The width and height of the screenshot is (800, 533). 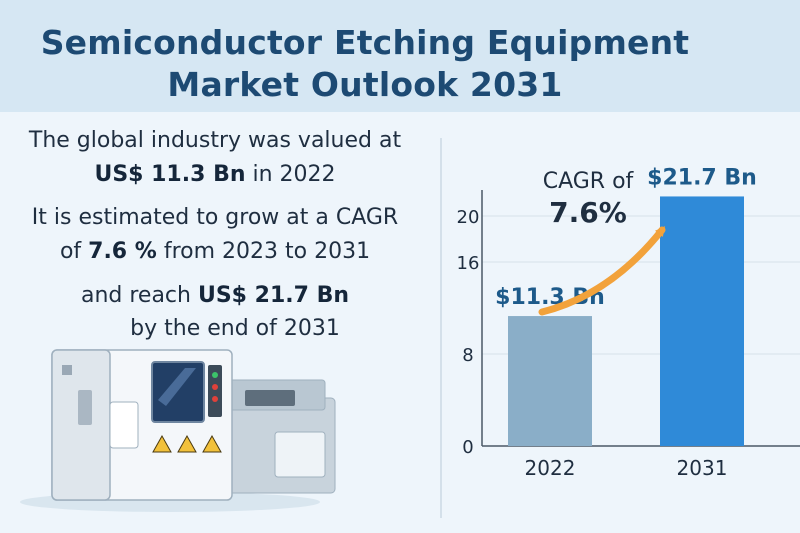 What do you see at coordinates (215, 217) in the screenshot?
I see `summary-line-3: It is estimated to grow at a CAGR` at bounding box center [215, 217].